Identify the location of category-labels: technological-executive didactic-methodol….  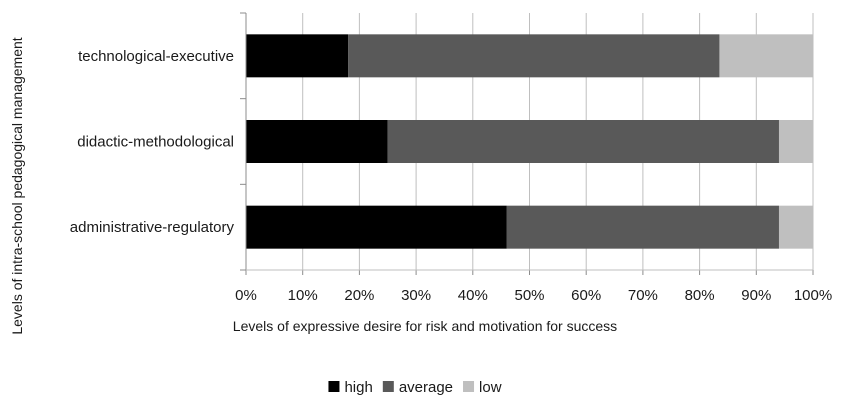
(152, 142).